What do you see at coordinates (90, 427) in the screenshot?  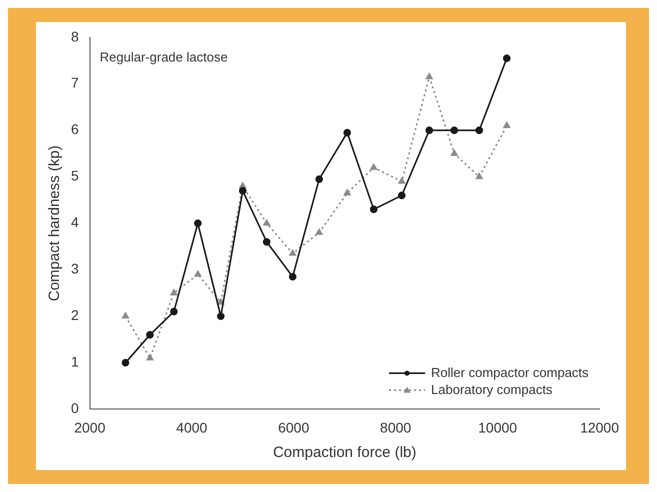 I see `x-tick-label: 2000` at bounding box center [90, 427].